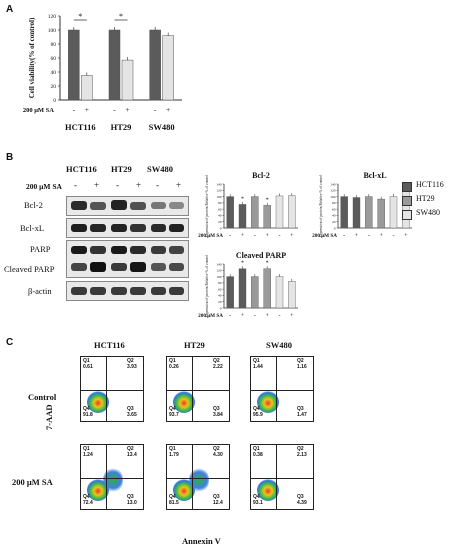 Image resolution: width=461 pixels, height=550 pixels. What do you see at coordinates (302, 452) in the screenshot?
I see `quadrant-label-q2: Q2 2.13` at bounding box center [302, 452].